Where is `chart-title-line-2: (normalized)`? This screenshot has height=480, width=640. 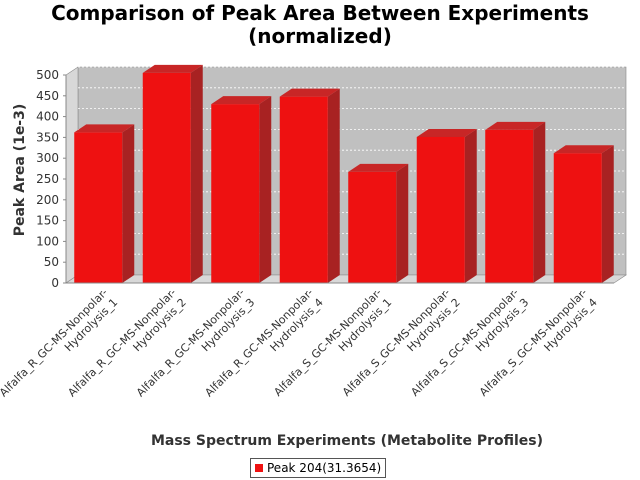 chart-title-line-2: (normalized) is located at coordinates (320, 36).